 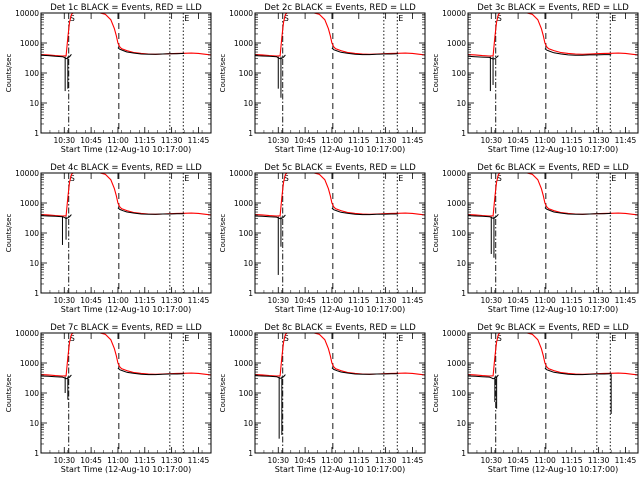 I want to click on panel-title: Det 3c BLACK = Events, RED = LLD, so click(x=553, y=8).